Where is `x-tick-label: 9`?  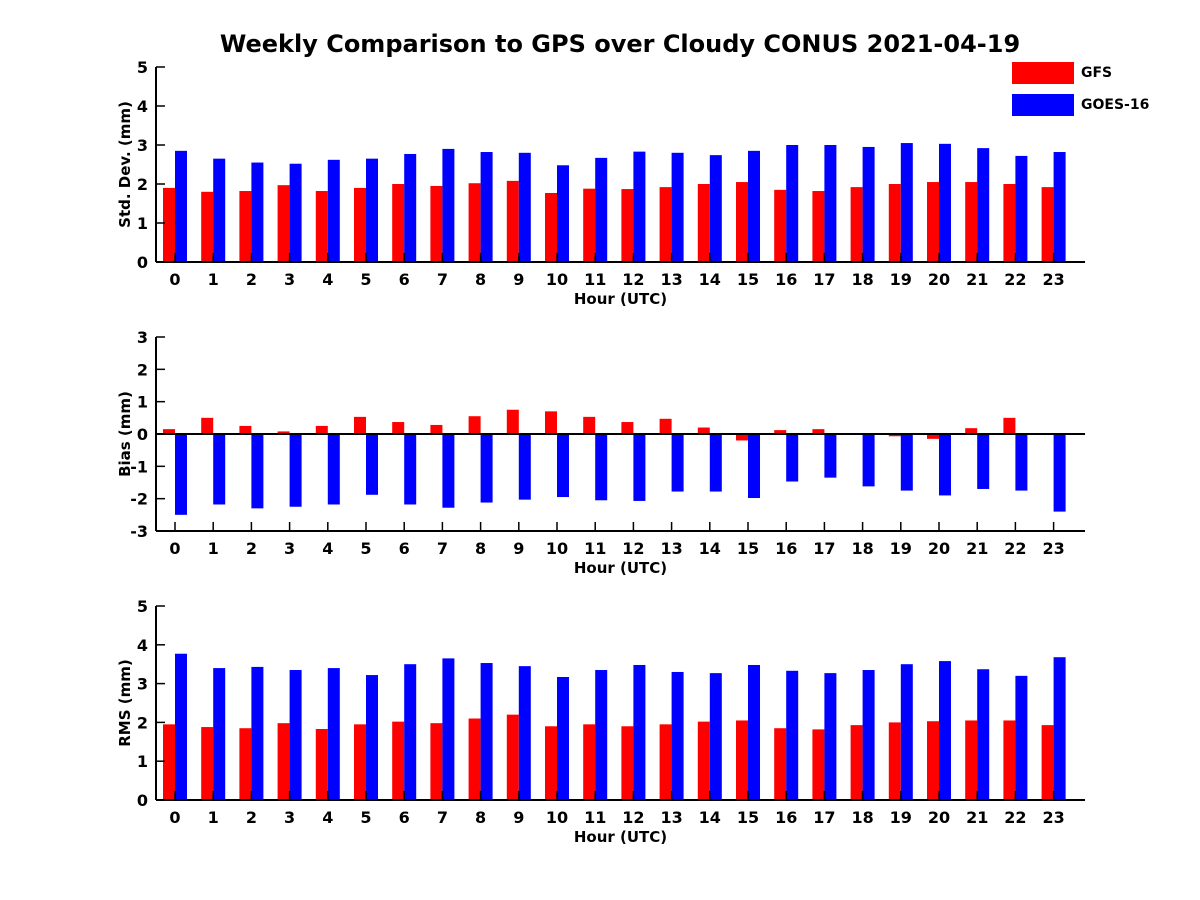
x-tick-label: 9 is located at coordinates (518, 817).